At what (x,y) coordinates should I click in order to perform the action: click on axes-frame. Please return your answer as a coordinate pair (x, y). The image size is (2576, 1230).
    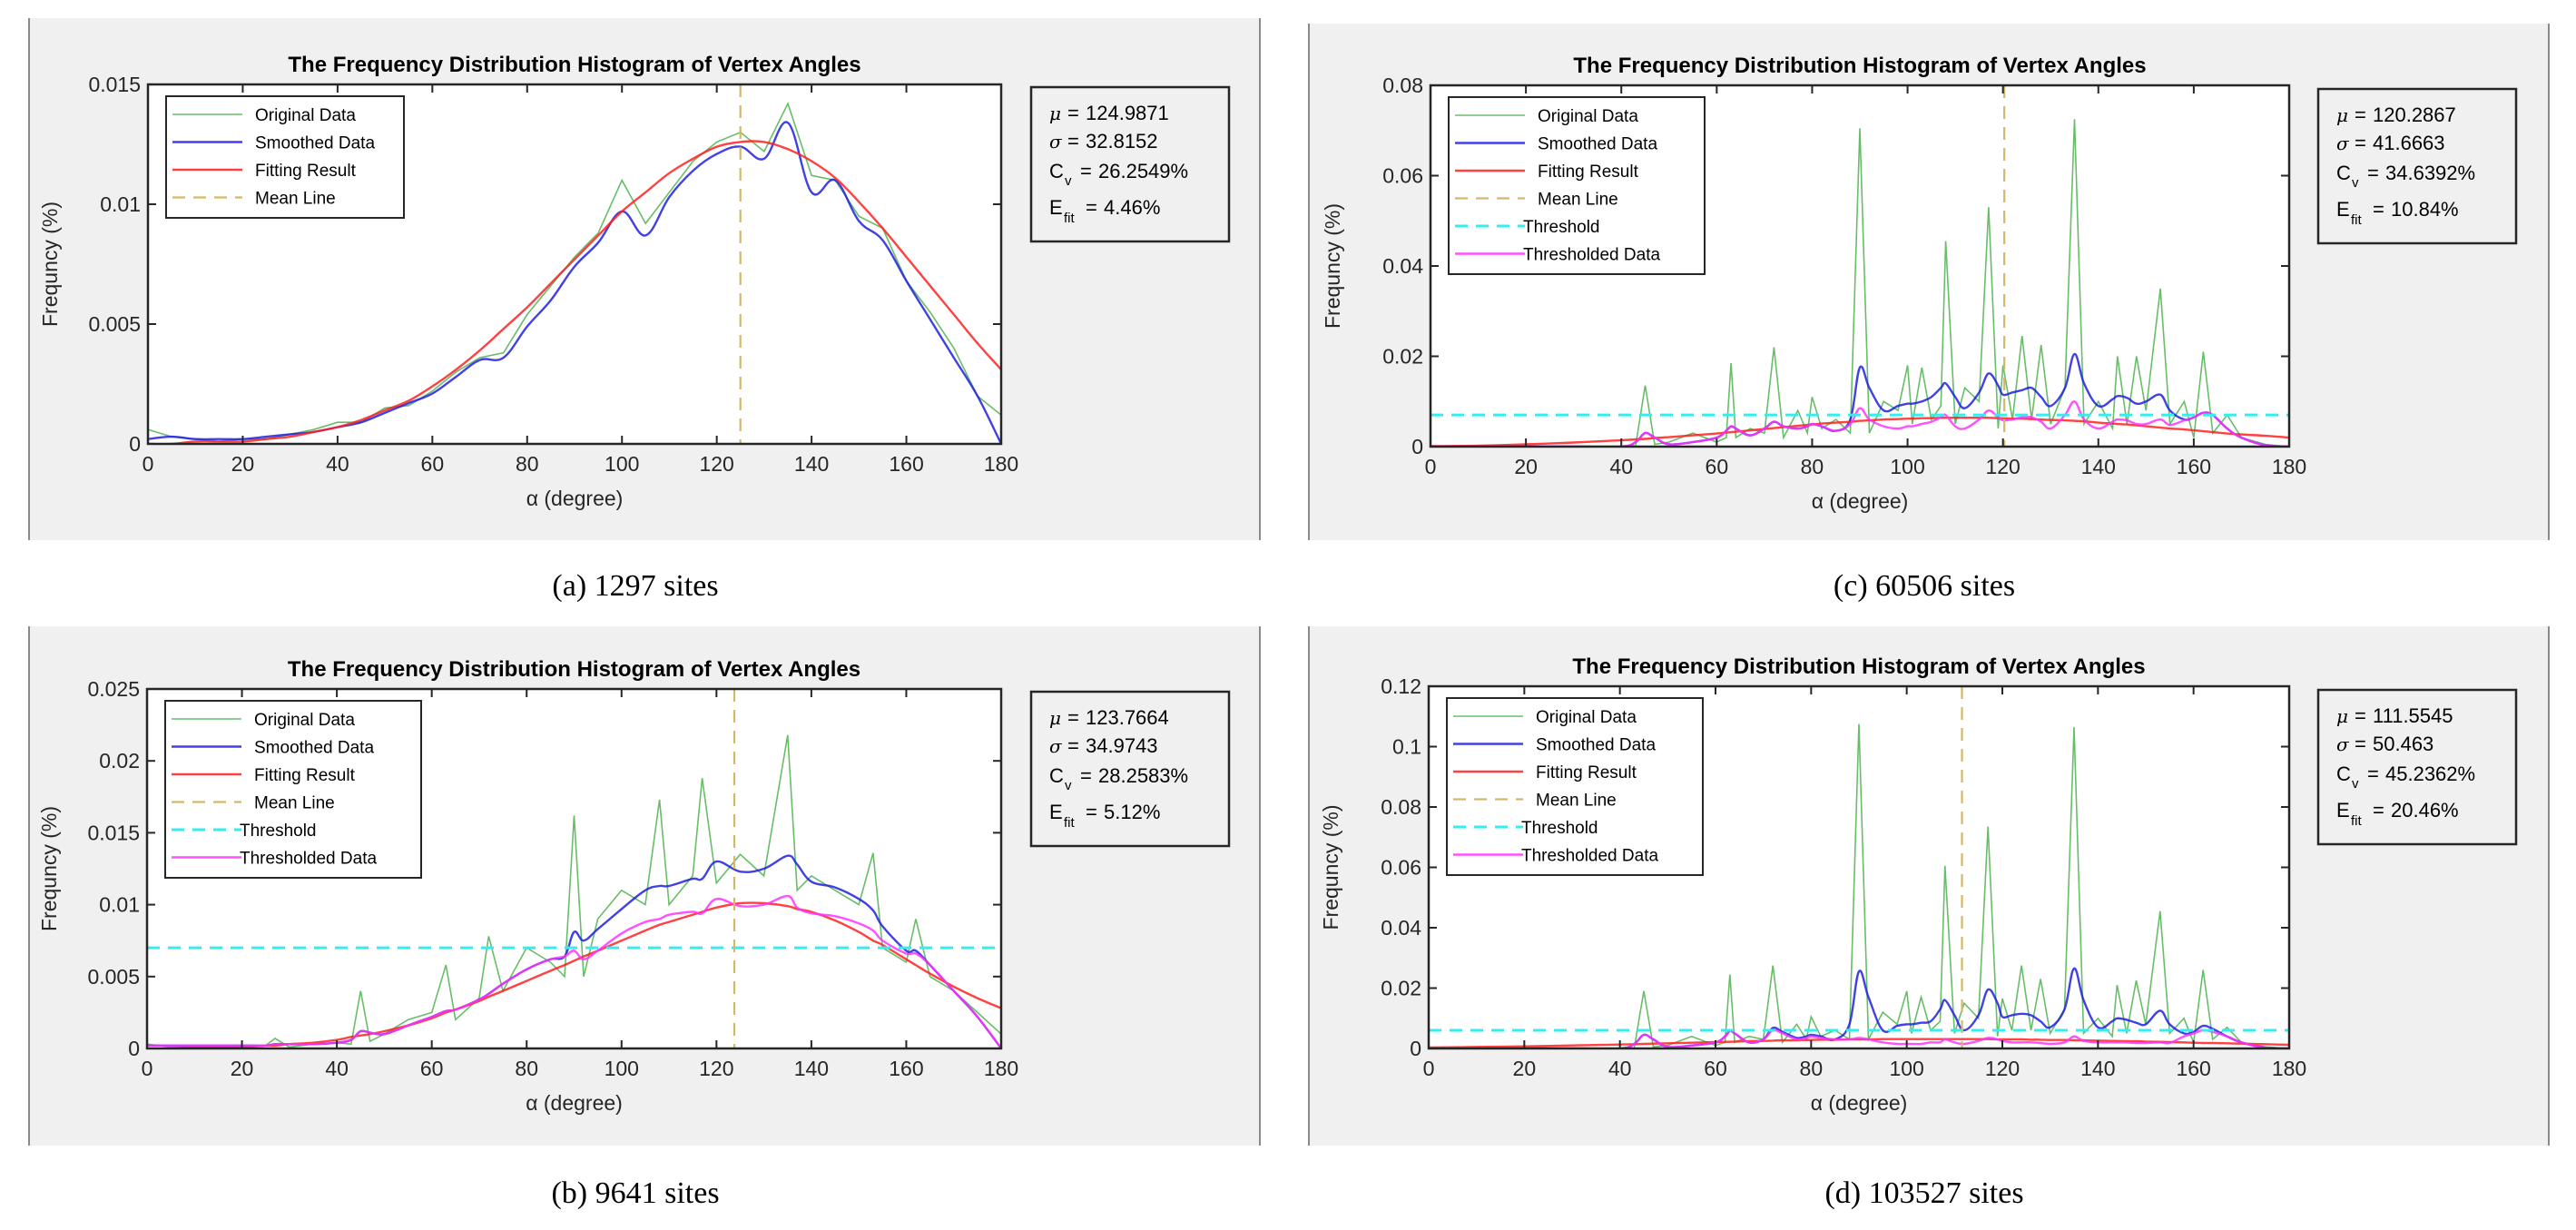
    Looking at the image, I should click on (574, 264).